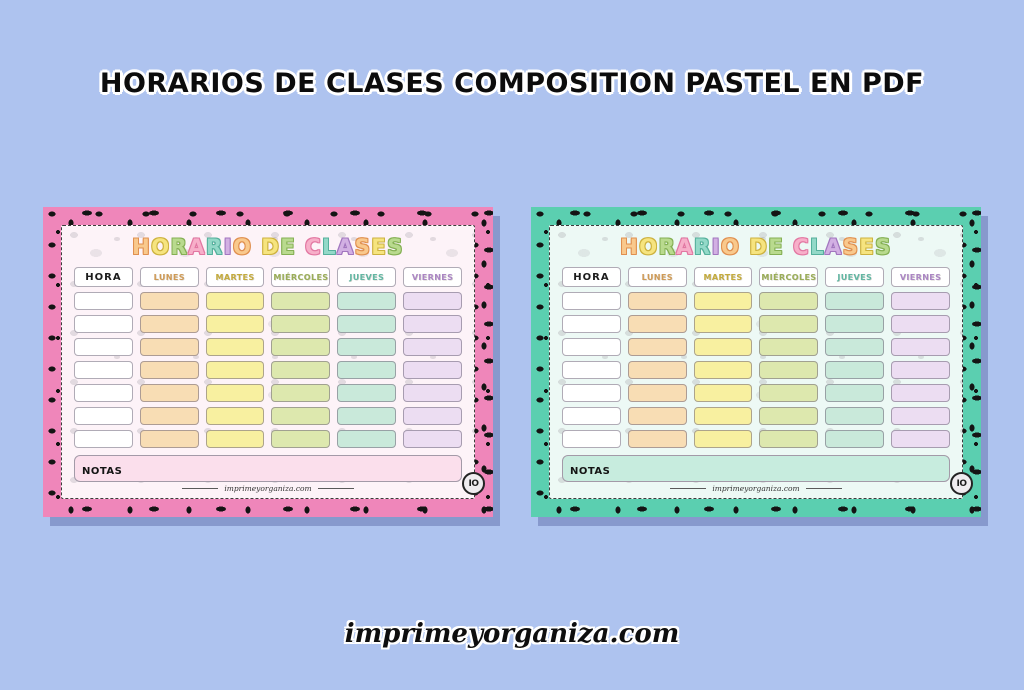 The height and width of the screenshot is (690, 1024). I want to click on day-header-label: MIÉRCOLES, so click(301, 277).